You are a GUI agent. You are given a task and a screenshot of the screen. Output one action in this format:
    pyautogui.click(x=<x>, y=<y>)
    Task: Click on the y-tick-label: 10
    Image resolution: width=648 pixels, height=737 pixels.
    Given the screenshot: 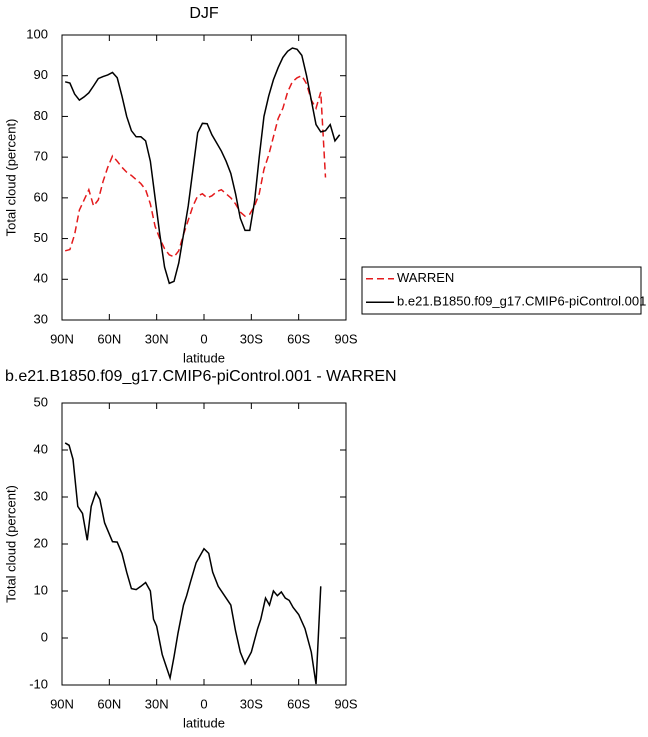 What is the action you would take?
    pyautogui.click(x=41, y=589)
    